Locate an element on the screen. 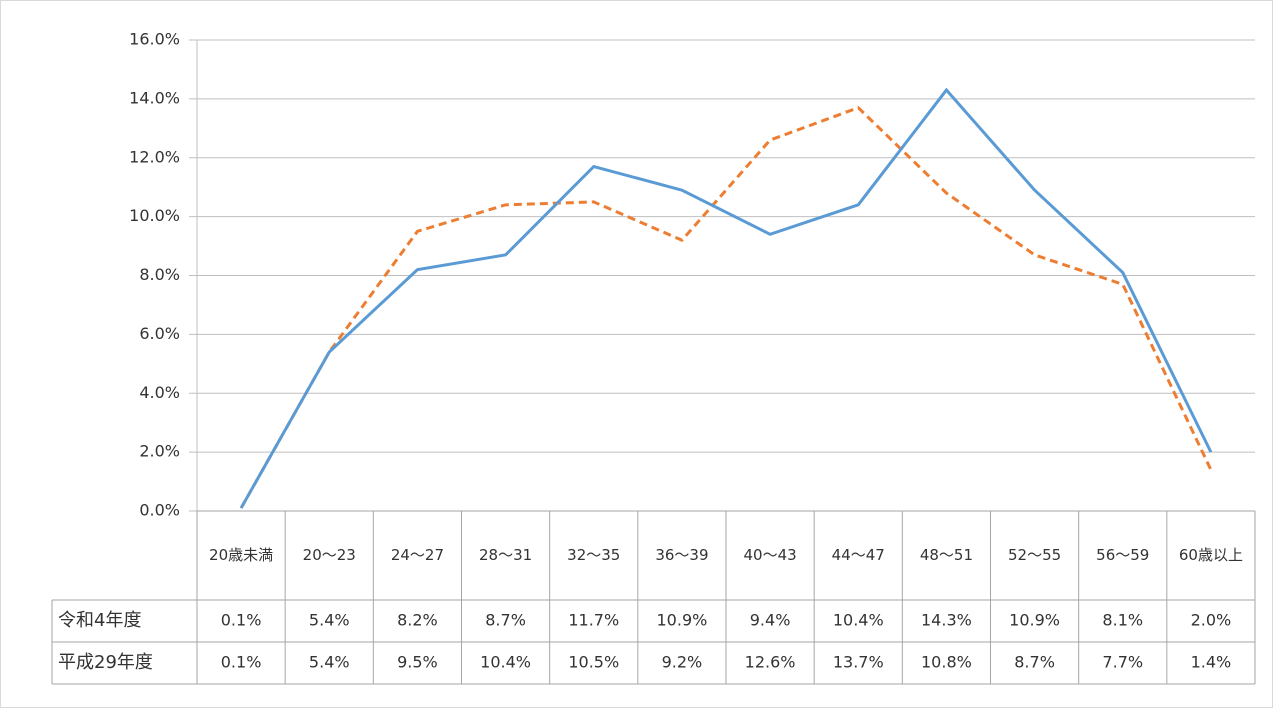 Image resolution: width=1273 pixels, height=708 pixels. data-label: 14.3% is located at coordinates (946, 620).